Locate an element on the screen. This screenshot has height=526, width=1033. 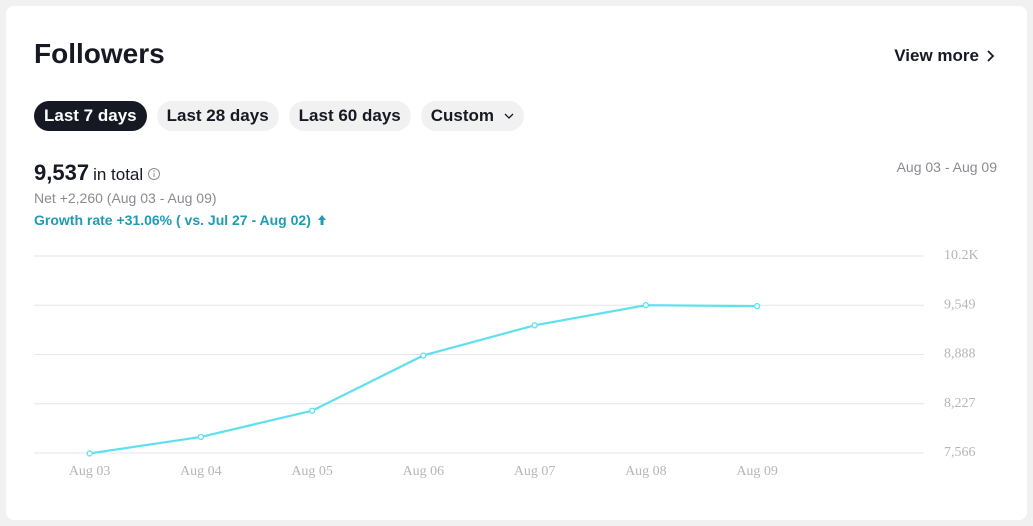
x-tick-label: Aug 09 is located at coordinates (757, 471).